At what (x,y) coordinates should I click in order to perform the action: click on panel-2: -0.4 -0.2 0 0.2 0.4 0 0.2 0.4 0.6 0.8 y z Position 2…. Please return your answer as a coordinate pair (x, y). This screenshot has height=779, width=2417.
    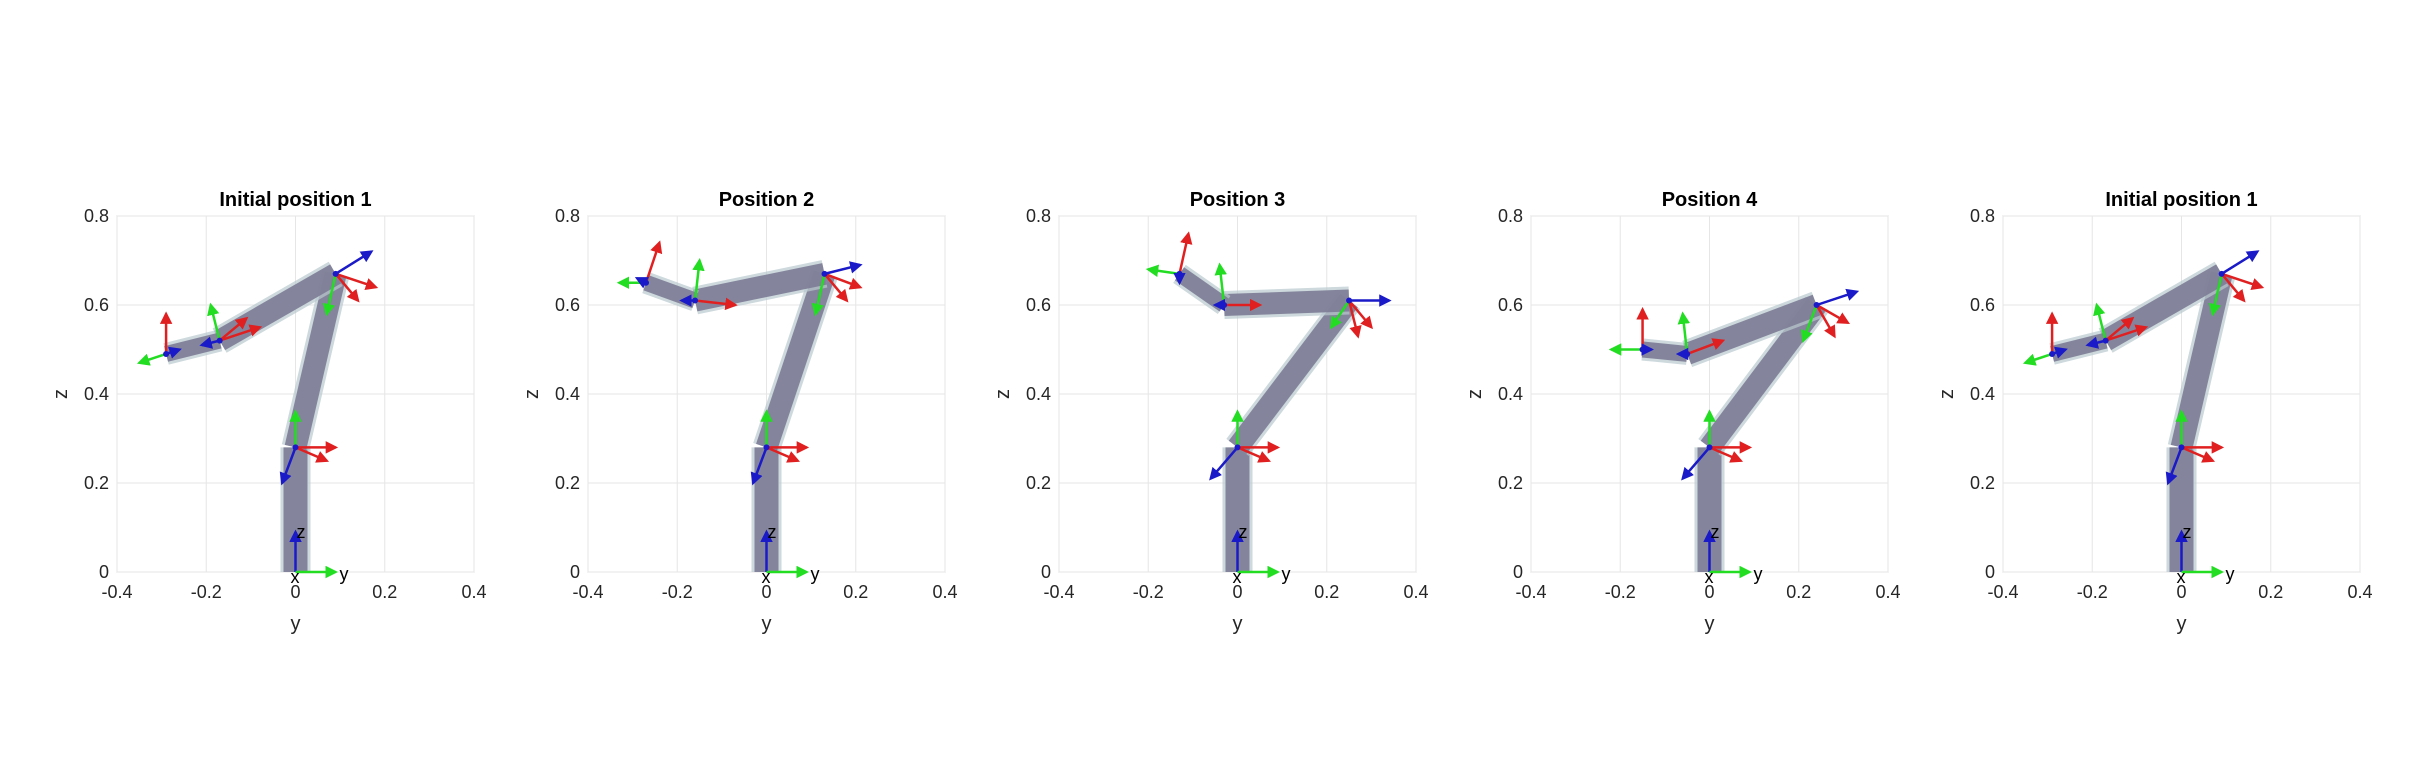
    Looking at the image, I should click on (739, 412).